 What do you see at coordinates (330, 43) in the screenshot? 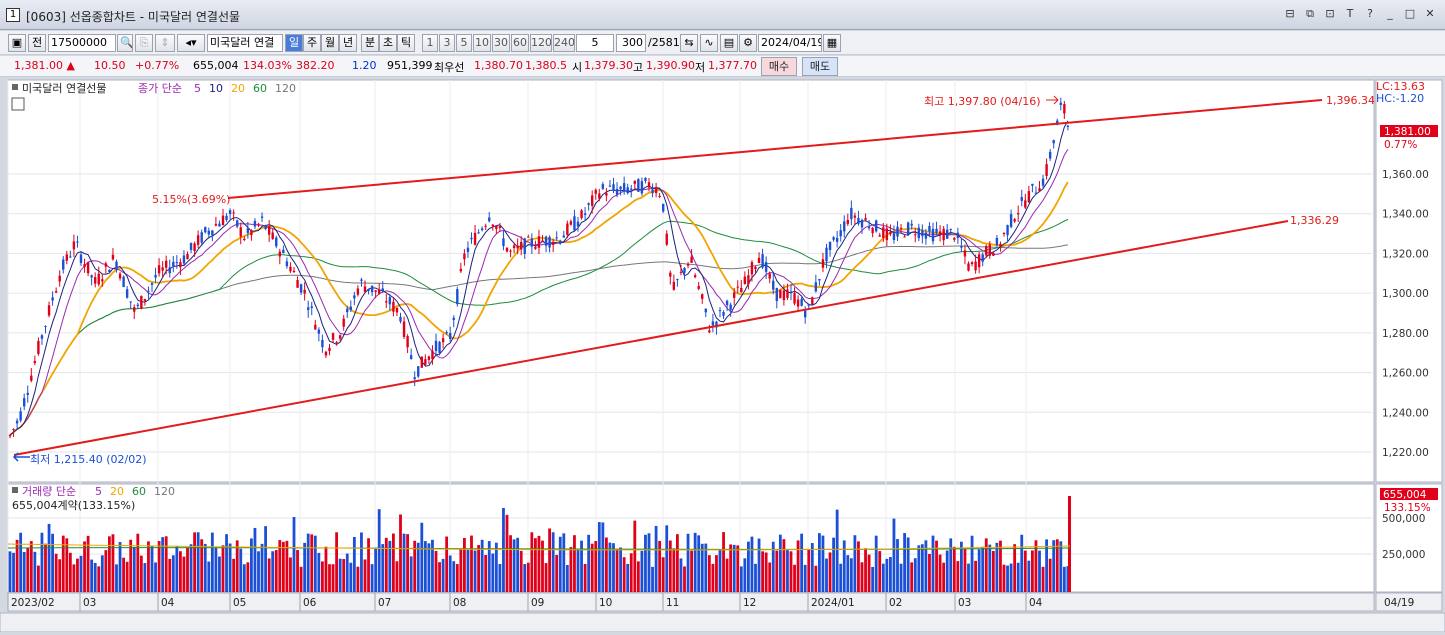
I see `period-2: 월` at bounding box center [330, 43].